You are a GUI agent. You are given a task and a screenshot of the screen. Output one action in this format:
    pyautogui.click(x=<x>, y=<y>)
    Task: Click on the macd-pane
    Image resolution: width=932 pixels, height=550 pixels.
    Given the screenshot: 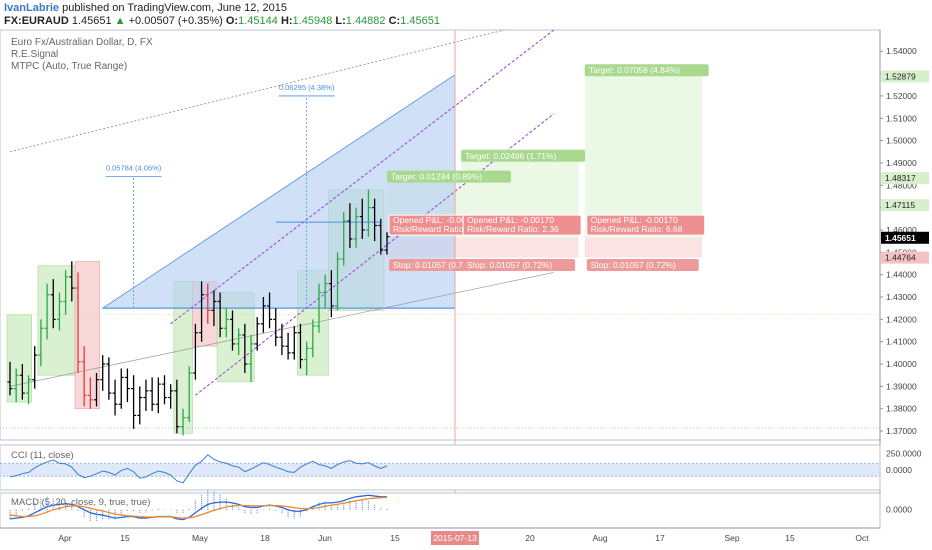 What is the action you would take?
    pyautogui.click(x=440, y=510)
    